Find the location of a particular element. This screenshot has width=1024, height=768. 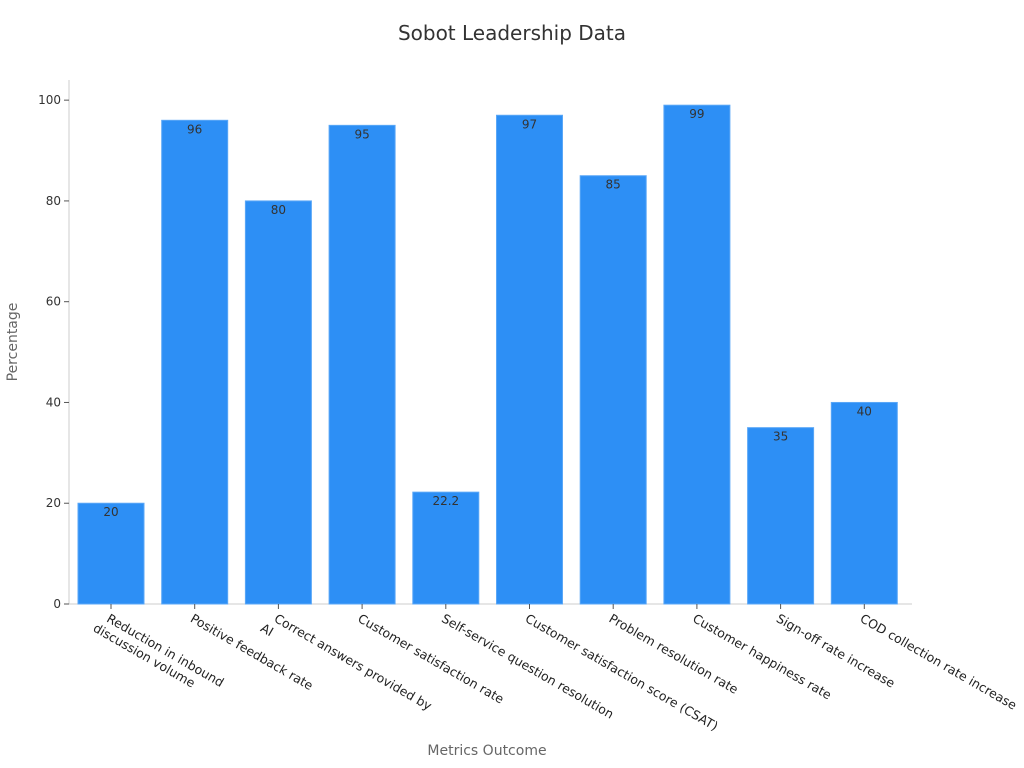

x-tick-label: COD collection rate increase is located at coordinates (939, 662).